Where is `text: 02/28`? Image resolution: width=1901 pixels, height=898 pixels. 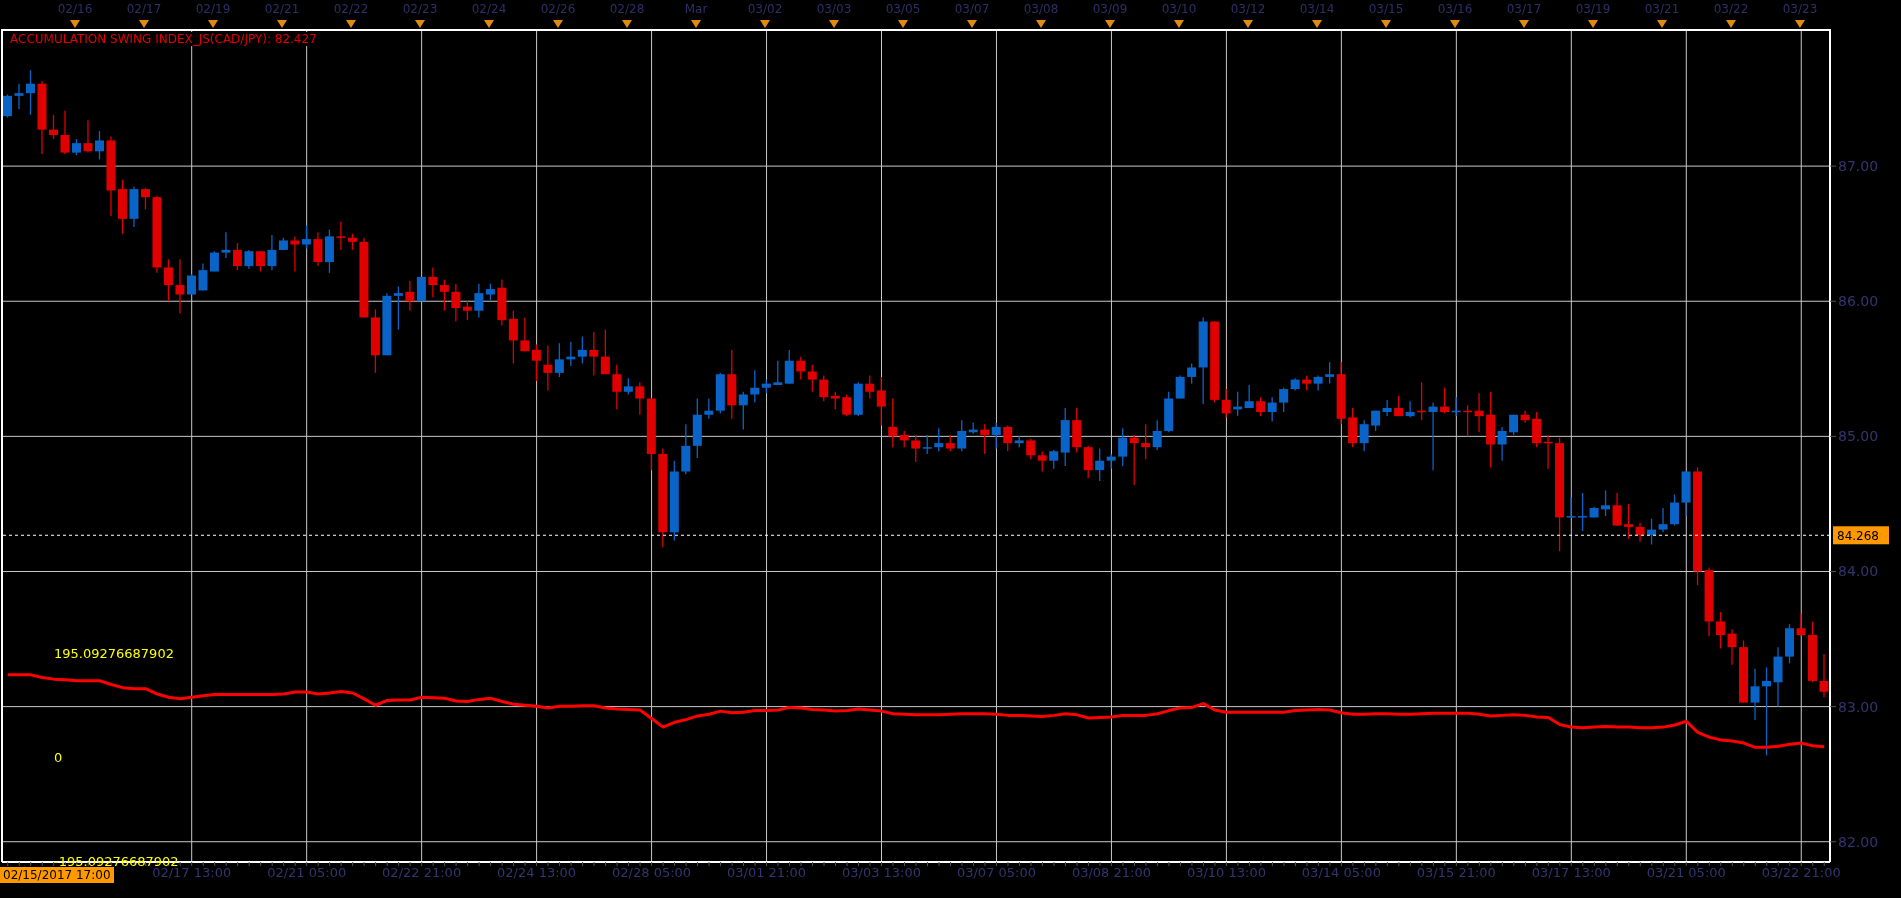
text: 02/28 is located at coordinates (627, 9).